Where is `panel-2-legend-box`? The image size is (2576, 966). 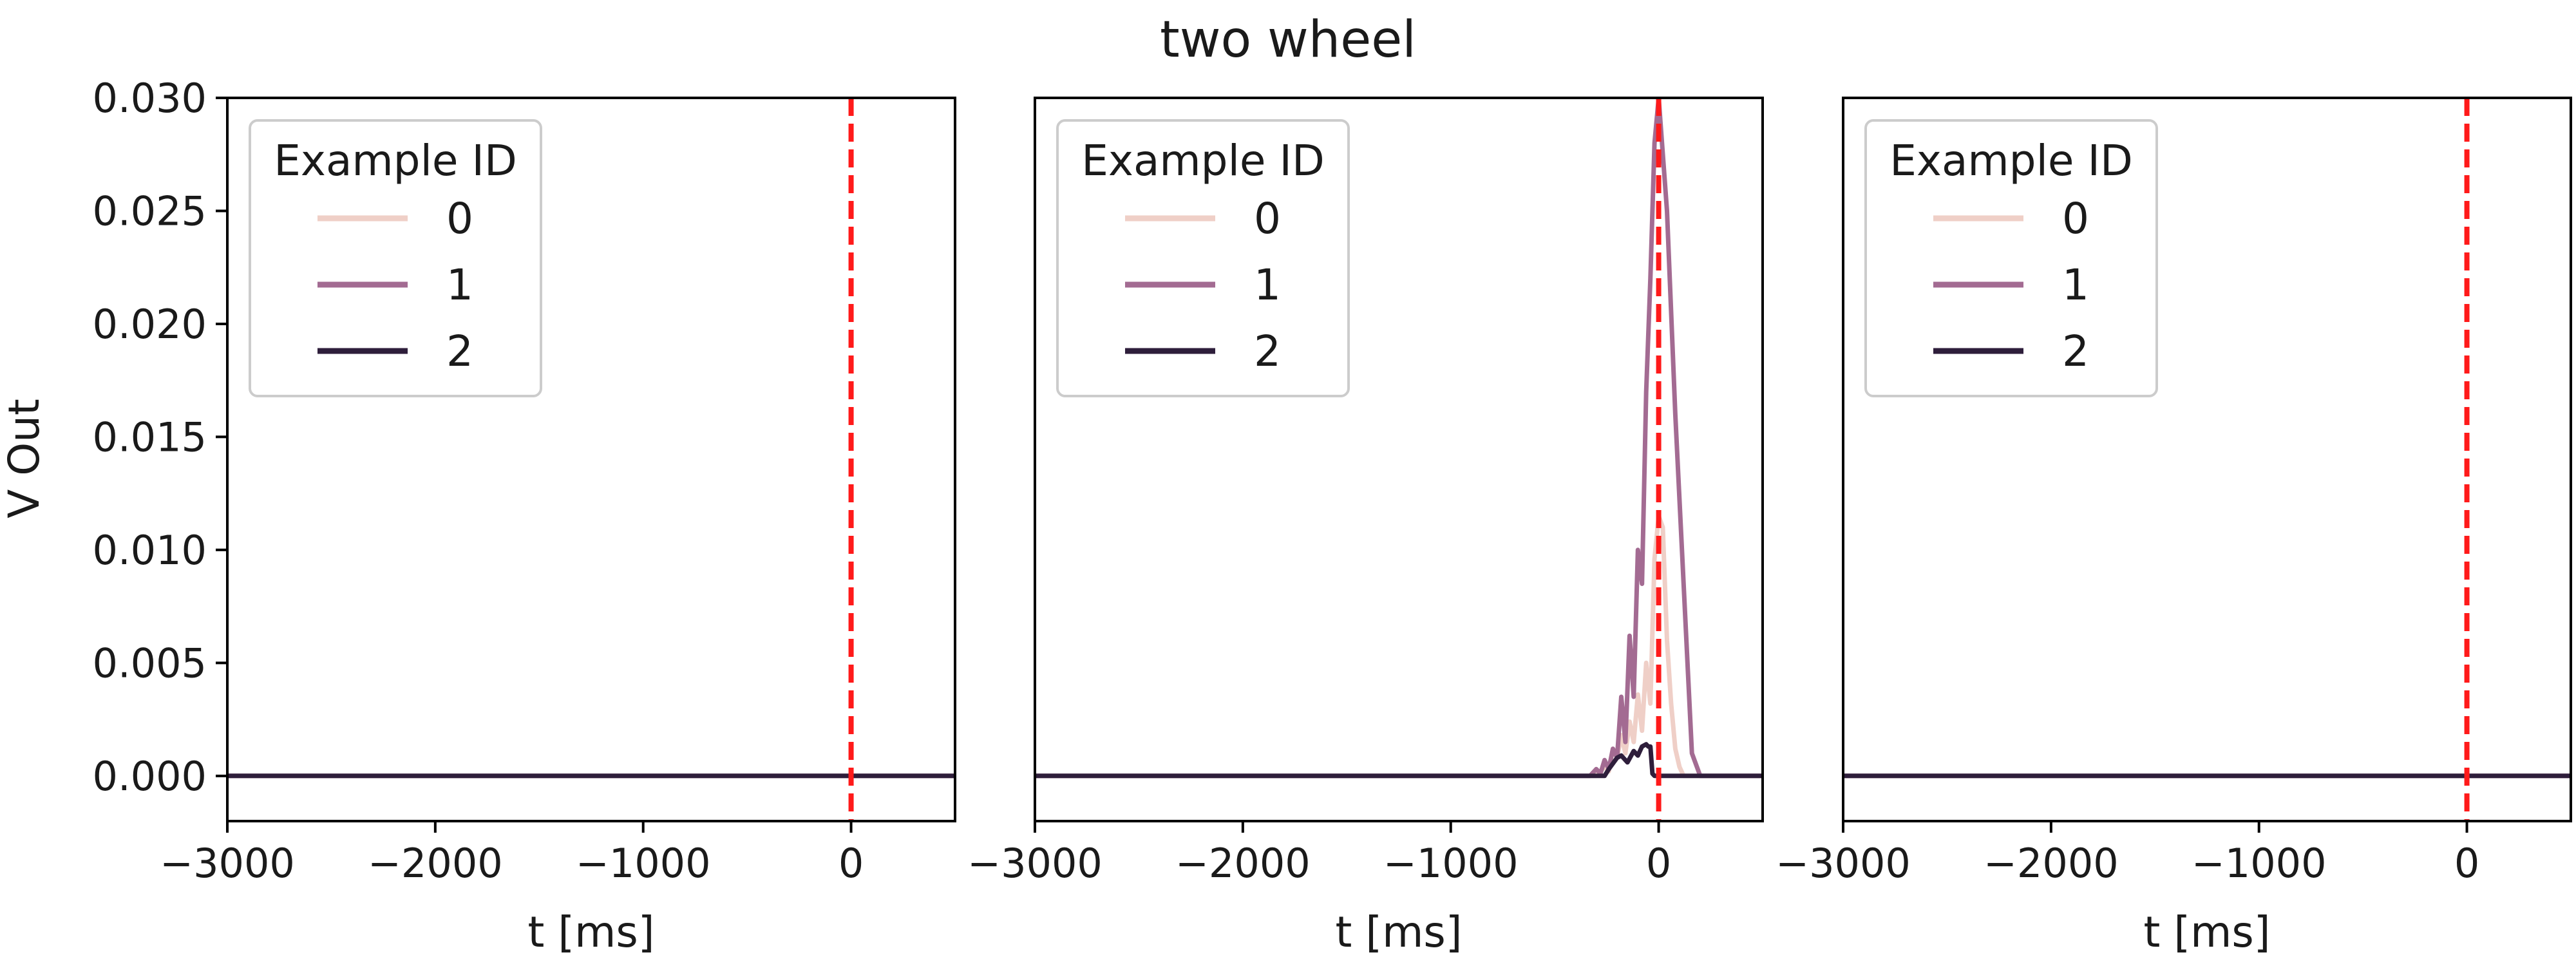 panel-2-legend-box is located at coordinates (1203, 258).